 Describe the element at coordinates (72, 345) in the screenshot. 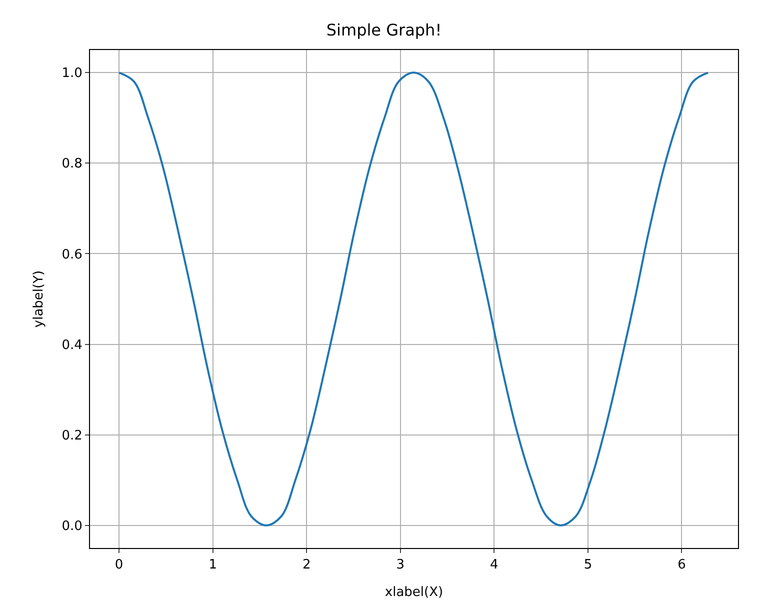

I see `y-tick-label: 0.4` at that location.